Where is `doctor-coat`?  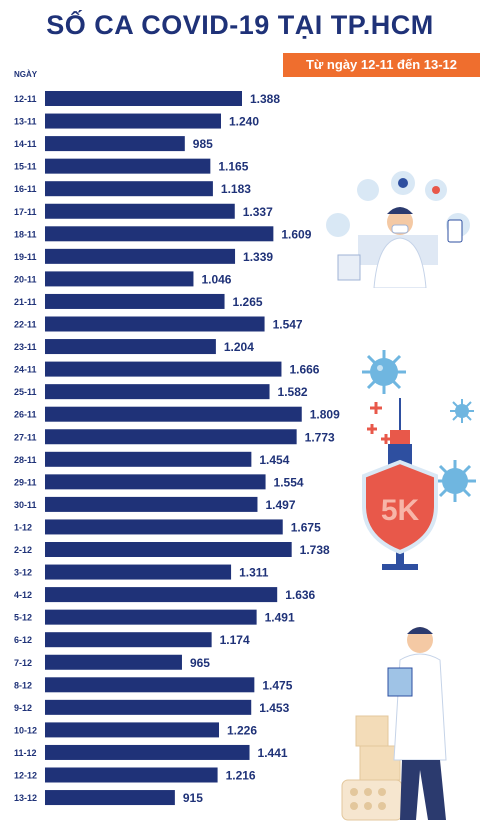
doctor-coat is located at coordinates (400, 262).